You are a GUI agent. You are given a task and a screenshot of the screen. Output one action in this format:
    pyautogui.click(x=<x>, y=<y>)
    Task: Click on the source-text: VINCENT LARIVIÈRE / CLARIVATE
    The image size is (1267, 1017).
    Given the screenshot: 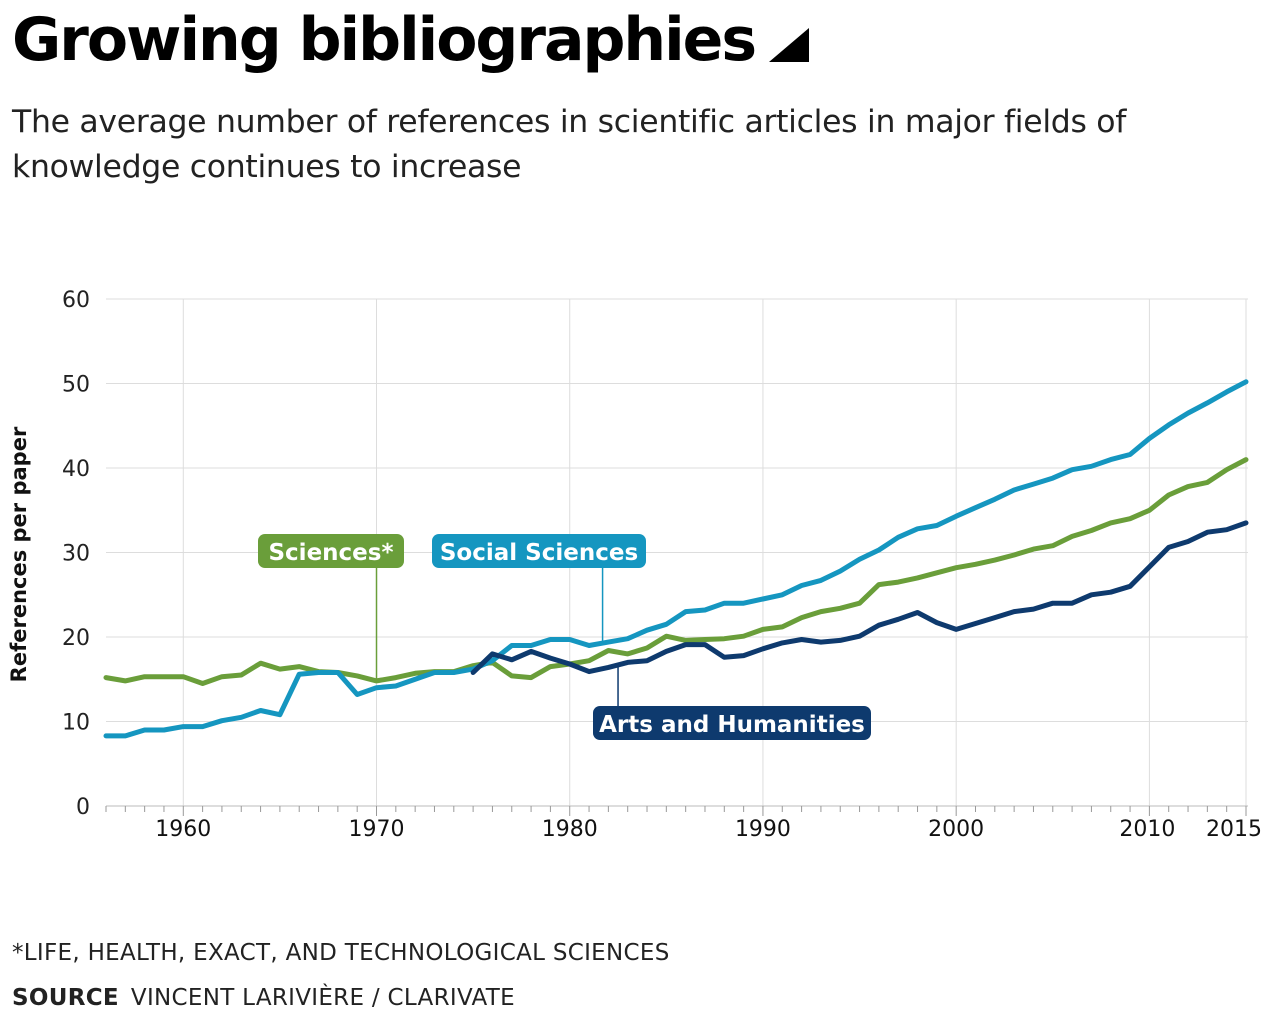 What is the action you would take?
    pyautogui.click(x=322, y=998)
    